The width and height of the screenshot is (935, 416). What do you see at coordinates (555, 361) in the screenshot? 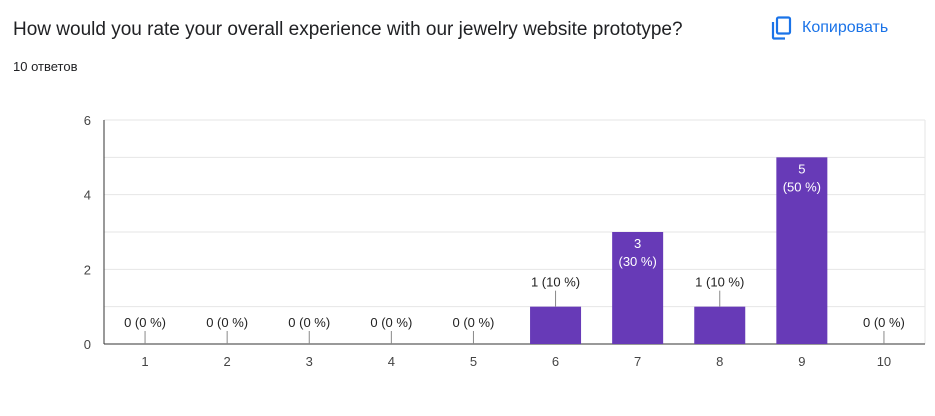
I see `x-tick-label: 6` at bounding box center [555, 361].